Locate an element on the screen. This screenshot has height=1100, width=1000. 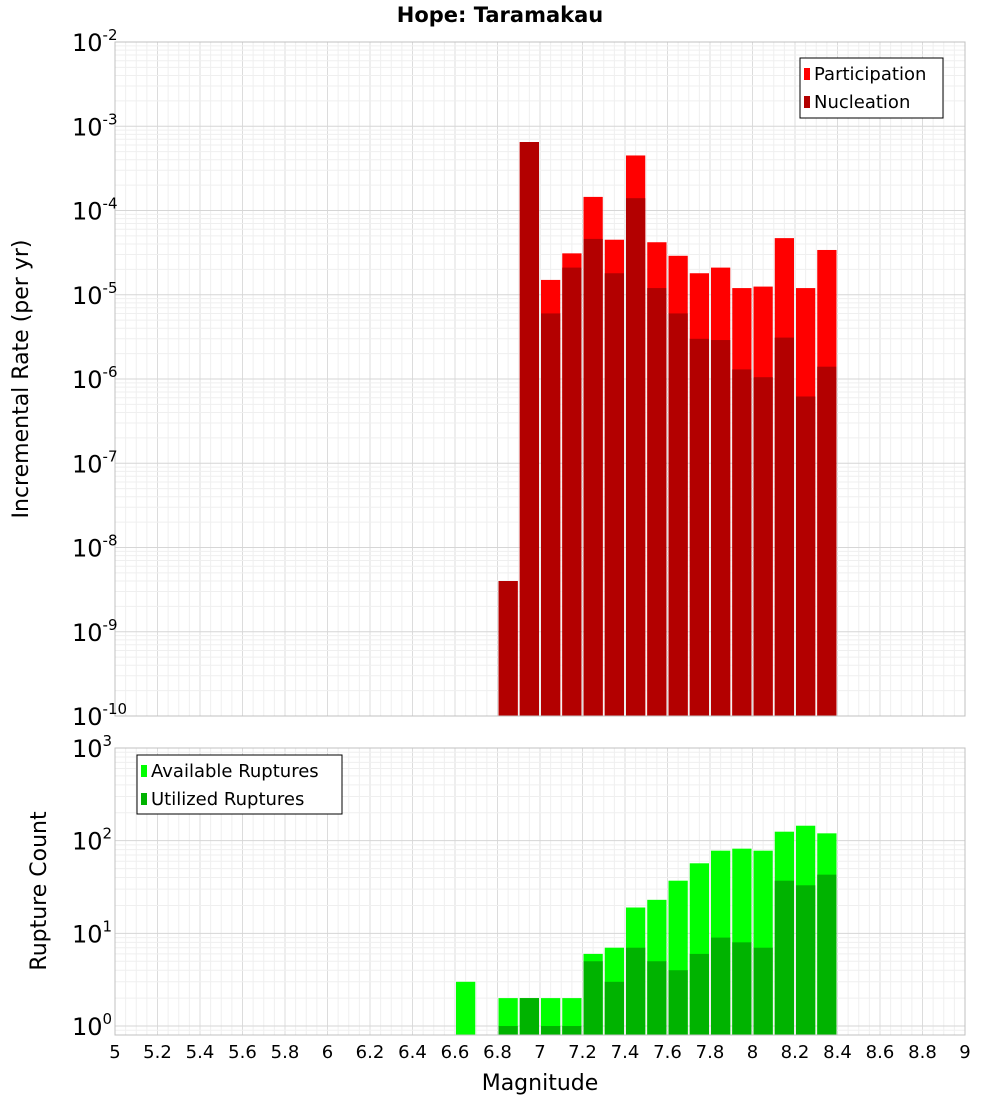
x-tick-label: 8.2 is located at coordinates (795, 1052).